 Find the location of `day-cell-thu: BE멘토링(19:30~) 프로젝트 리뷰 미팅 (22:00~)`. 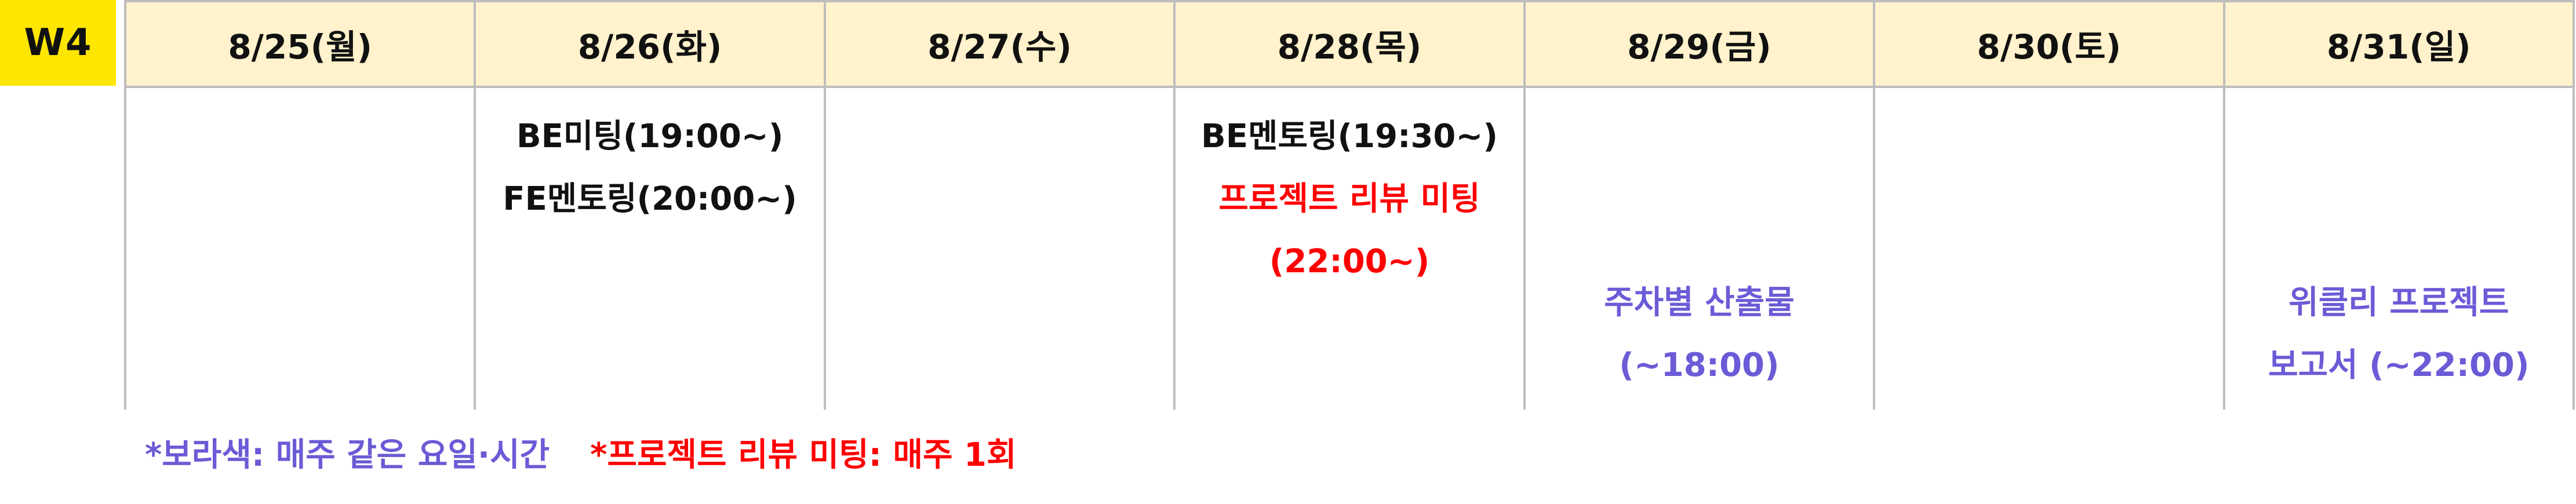

day-cell-thu: BE멘토링(19:30~) 프로젝트 리뷰 미팅 (22:00~) is located at coordinates (1348, 248).